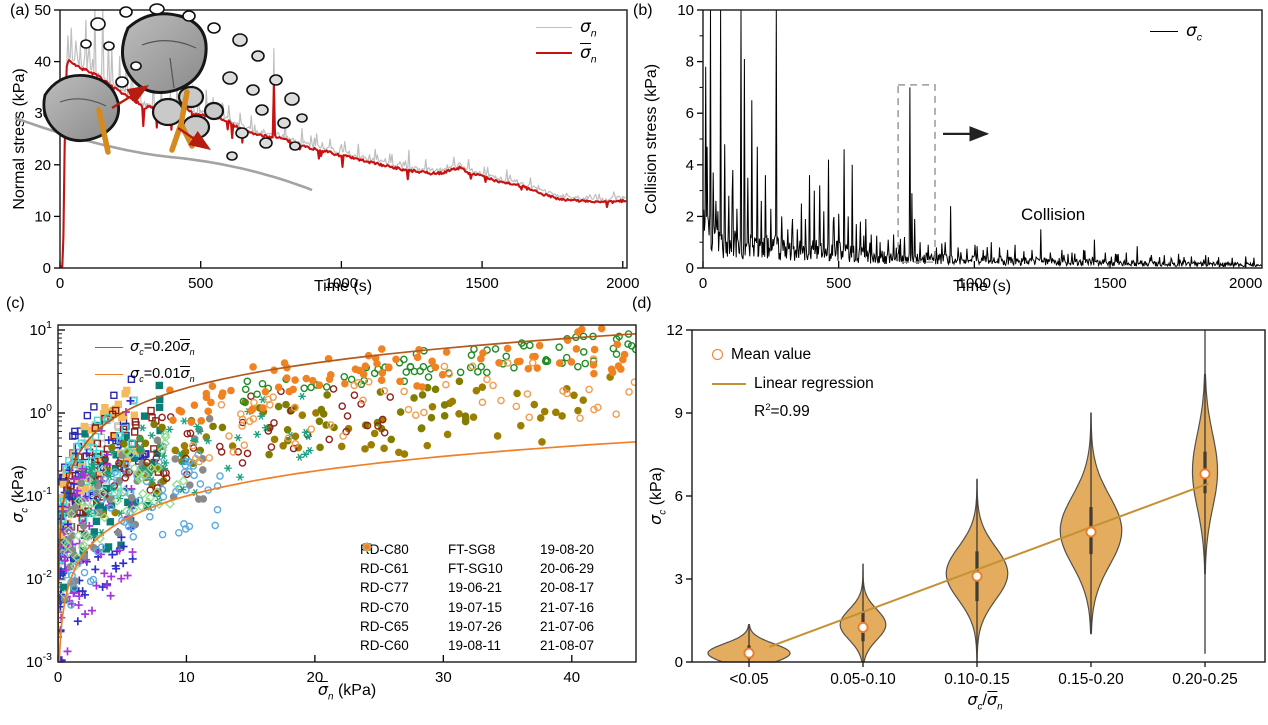 This screenshot has height=725, width=1268. I want to click on legend-item-21-07-16: 21-07-16, so click(497, 580).